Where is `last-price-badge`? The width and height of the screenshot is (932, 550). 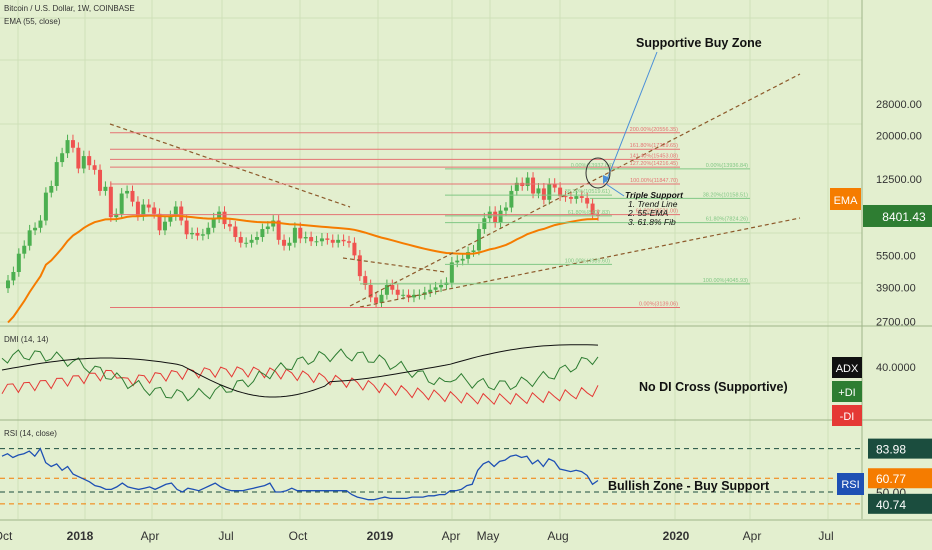 last-price-badge is located at coordinates (897, 215).